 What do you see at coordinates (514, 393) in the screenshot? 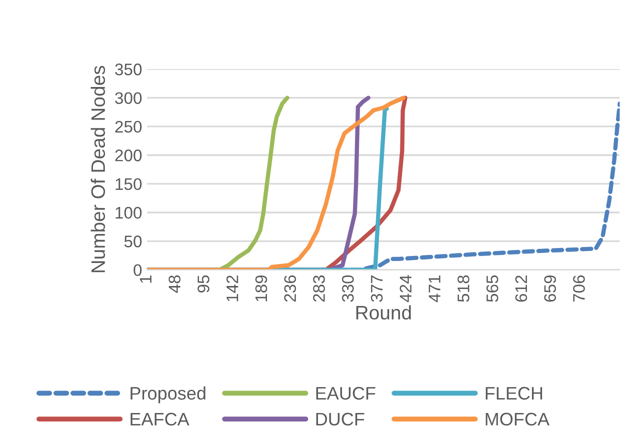
I see `legend-label: FLECH` at bounding box center [514, 393].